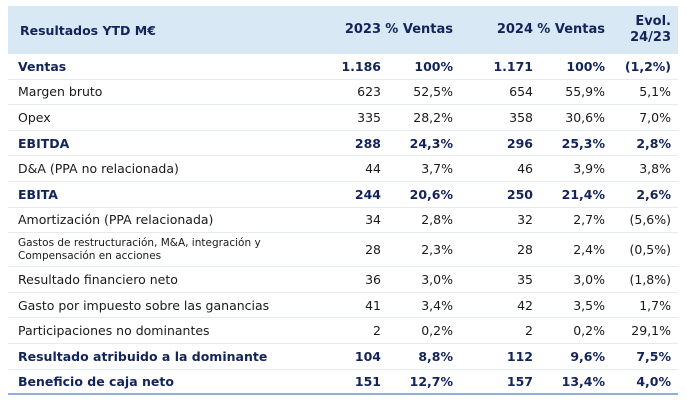 The height and width of the screenshot is (412, 686). Describe the element at coordinates (519, 381) in the screenshot. I see `value-2024: 157` at that location.